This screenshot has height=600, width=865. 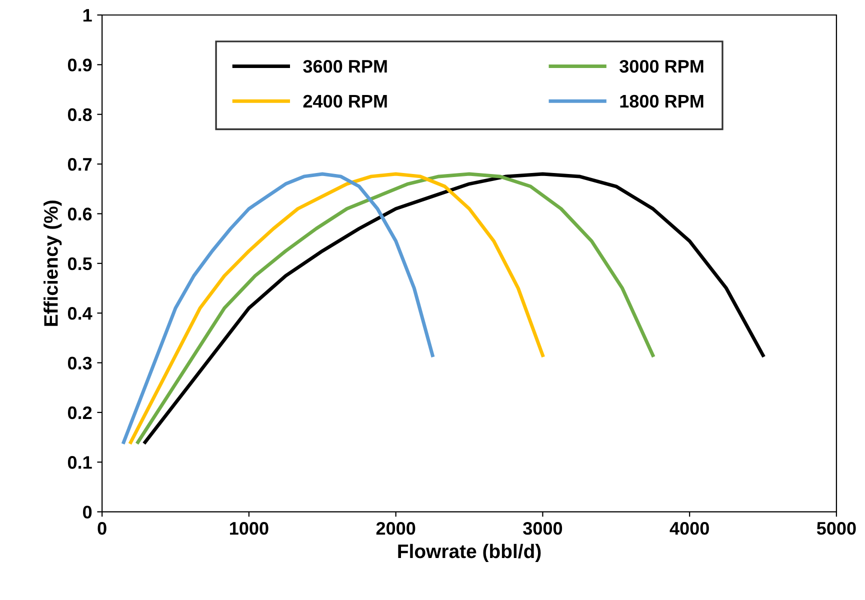 What do you see at coordinates (662, 66) in the screenshot?
I see `legend-label: 3000 RPM` at bounding box center [662, 66].